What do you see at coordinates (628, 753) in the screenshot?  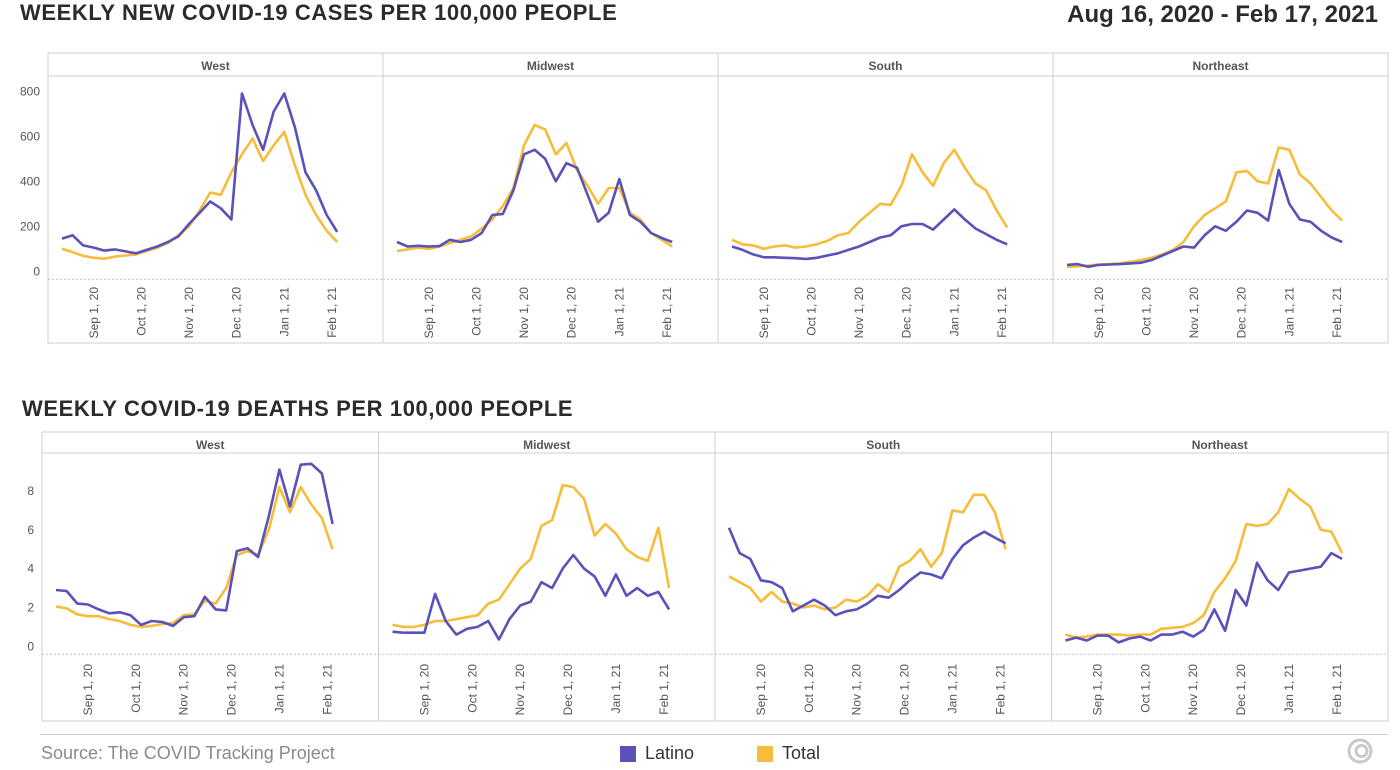 I see `legend-swatch-latino` at bounding box center [628, 753].